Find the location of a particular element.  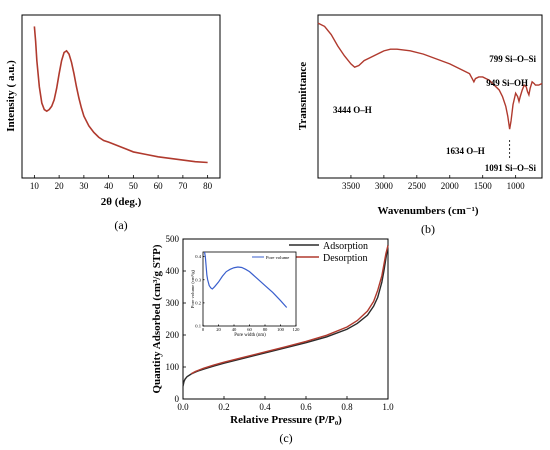

inset-legend-label: Pore volume is located at coordinates (277, 257).